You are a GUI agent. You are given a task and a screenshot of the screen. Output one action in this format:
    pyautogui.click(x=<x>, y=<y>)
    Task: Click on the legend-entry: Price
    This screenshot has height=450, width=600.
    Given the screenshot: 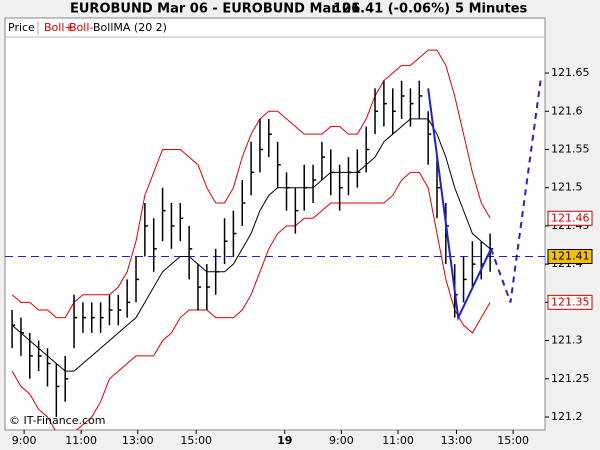 What is the action you would take?
    pyautogui.click(x=21, y=27)
    